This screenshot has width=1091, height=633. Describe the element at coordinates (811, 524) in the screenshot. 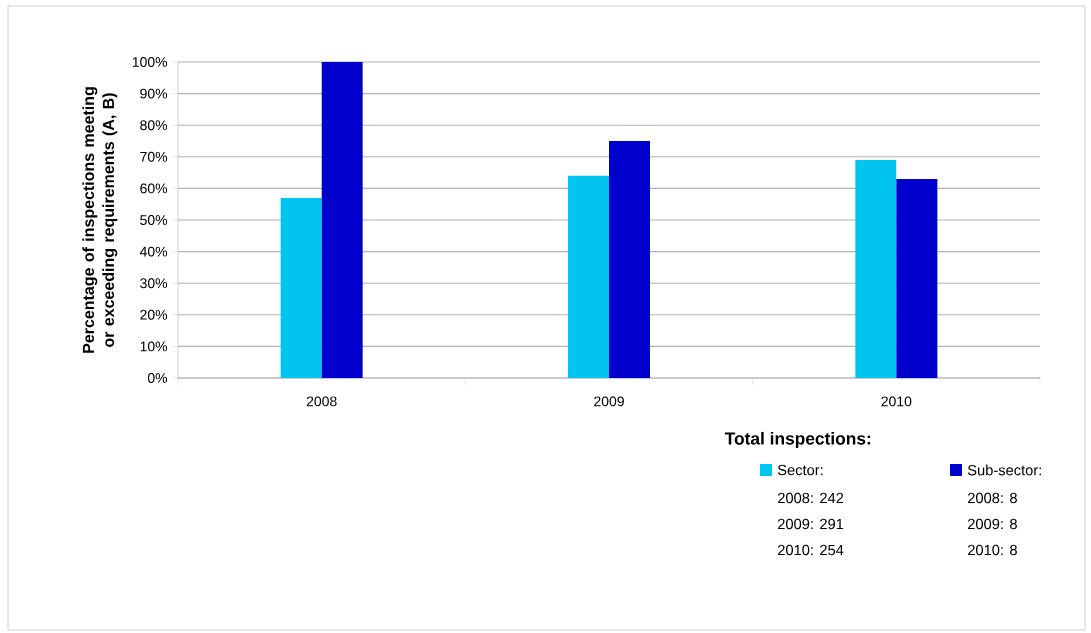

I see `text: 2009: 291` at that location.